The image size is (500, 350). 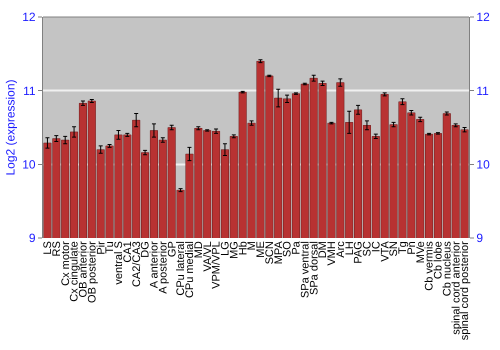 I want to click on y2-tick-label: 12, so click(x=483, y=17).